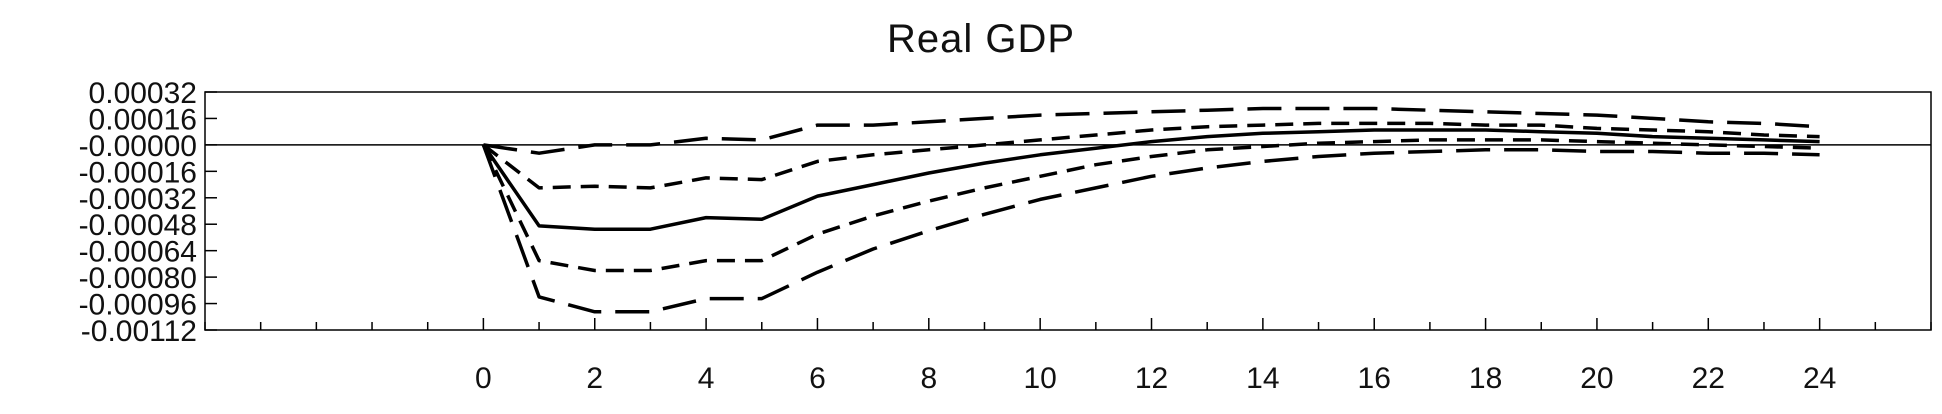  Describe the element at coordinates (1151, 378) in the screenshot. I see `x-tick-label: 12` at that location.